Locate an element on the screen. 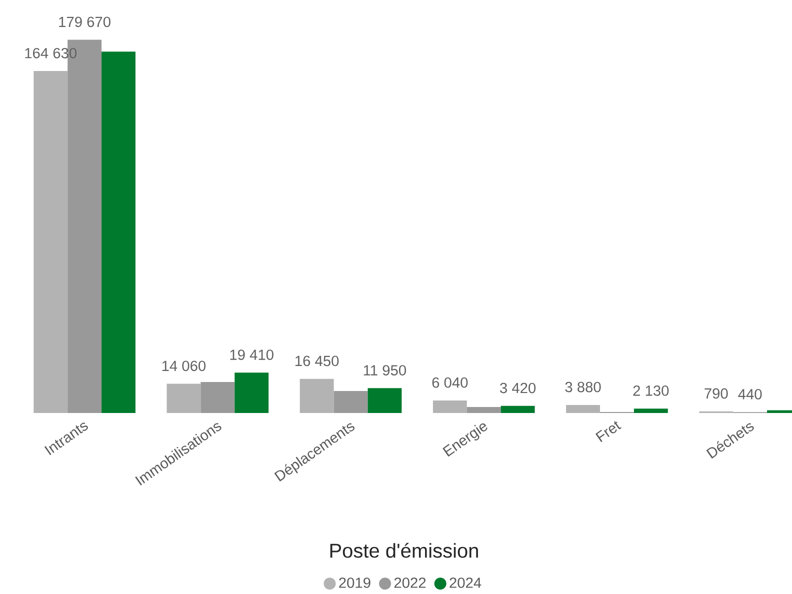  data-label: 179 670 is located at coordinates (84, 22).